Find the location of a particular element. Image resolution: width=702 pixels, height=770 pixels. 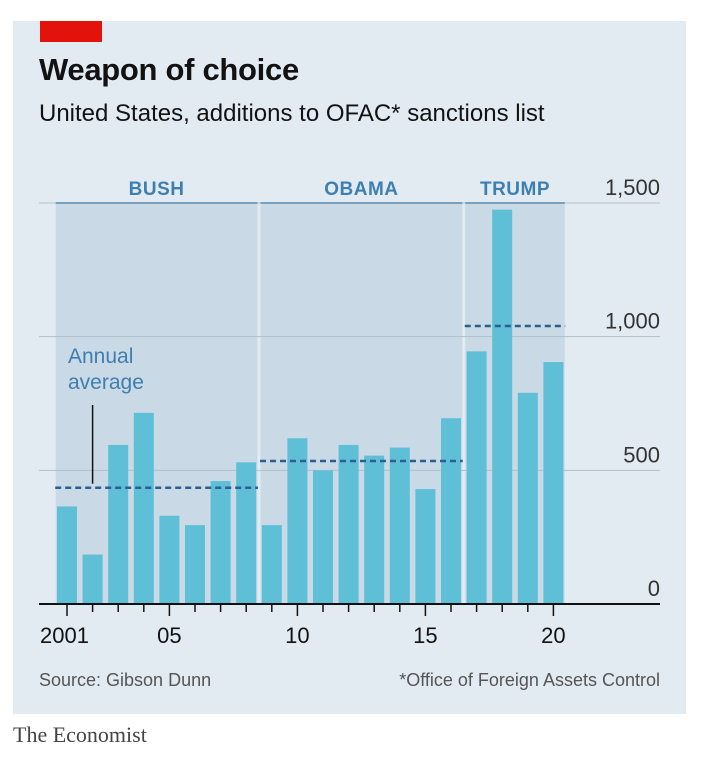

x-tick-label: 15 is located at coordinates (425, 635).